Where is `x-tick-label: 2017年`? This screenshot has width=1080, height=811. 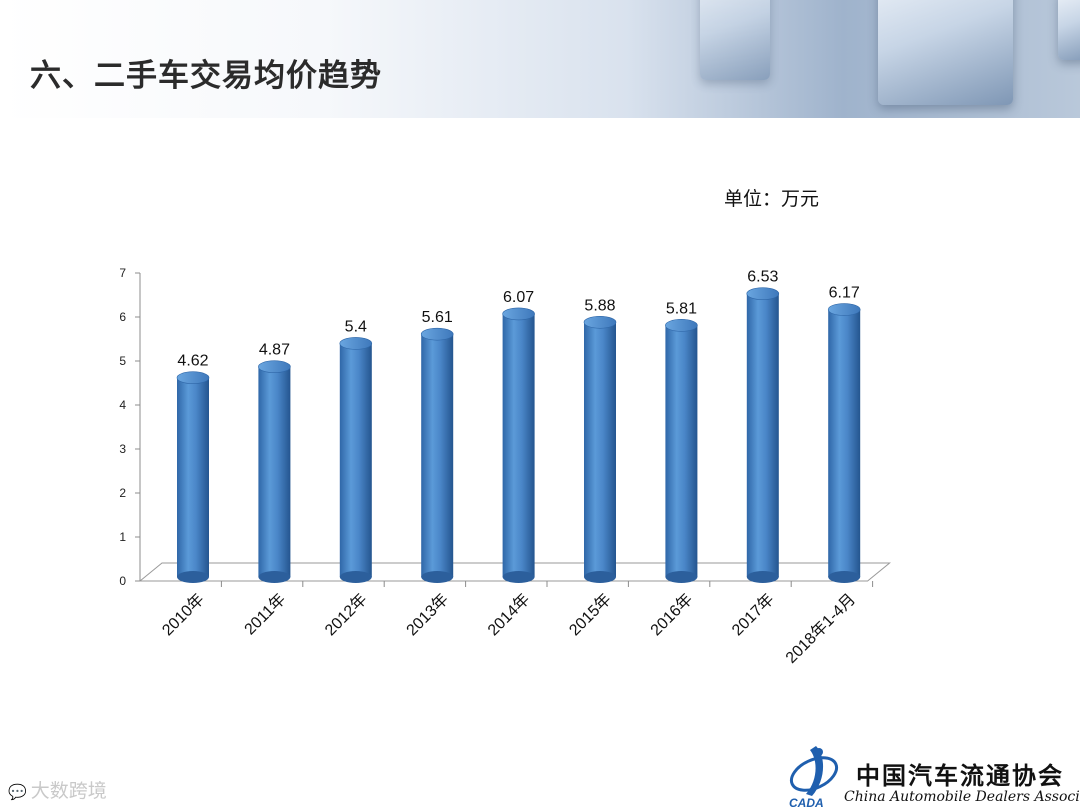 x-tick-label: 2017年 is located at coordinates (752, 614).